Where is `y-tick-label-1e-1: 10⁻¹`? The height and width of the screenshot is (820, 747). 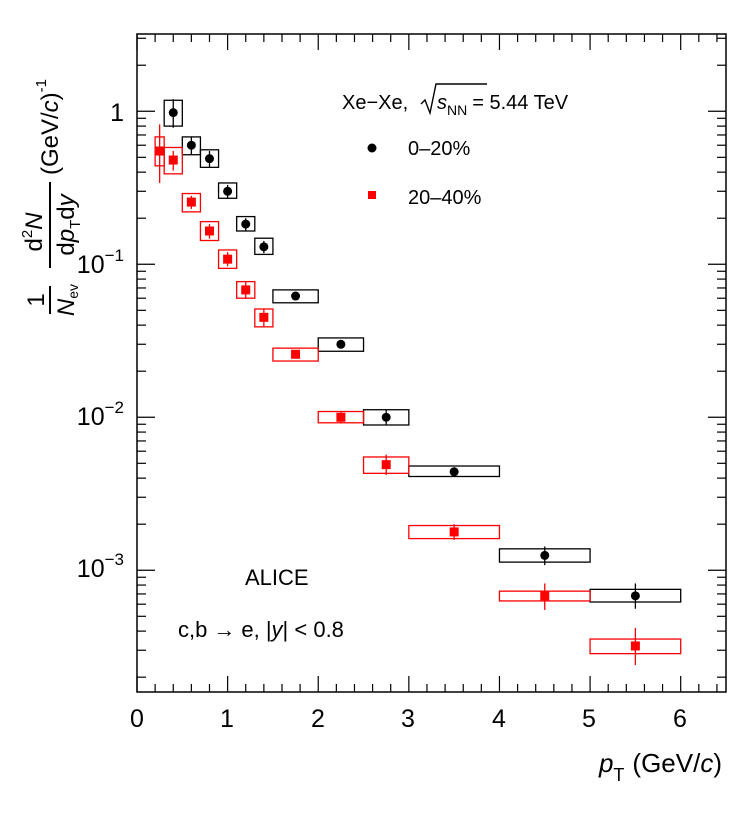
y-tick-label-1e-1: 10⁻¹ is located at coordinates (100, 262).